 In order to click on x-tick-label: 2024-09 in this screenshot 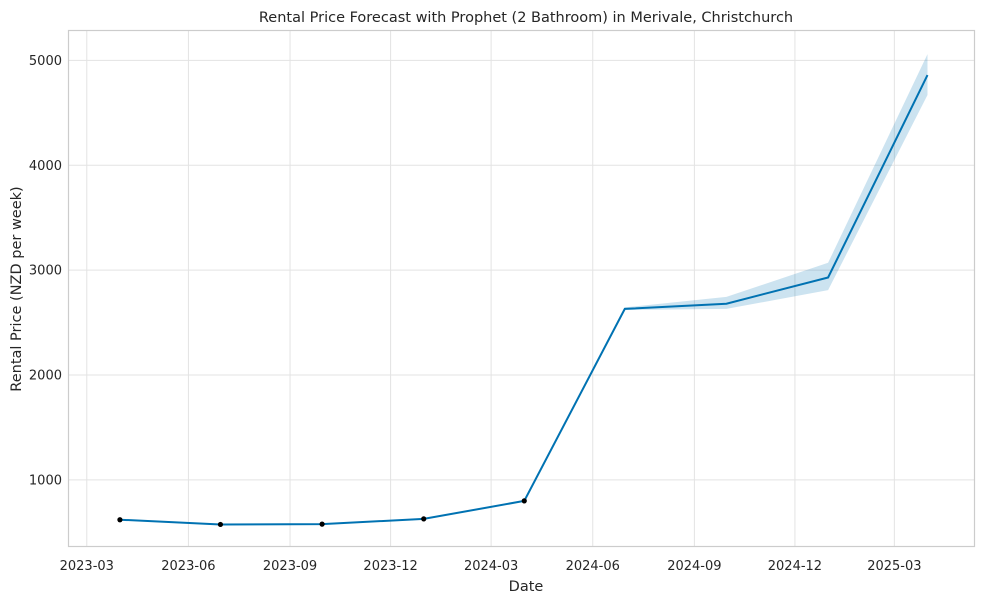, I will do `click(694, 566)`.